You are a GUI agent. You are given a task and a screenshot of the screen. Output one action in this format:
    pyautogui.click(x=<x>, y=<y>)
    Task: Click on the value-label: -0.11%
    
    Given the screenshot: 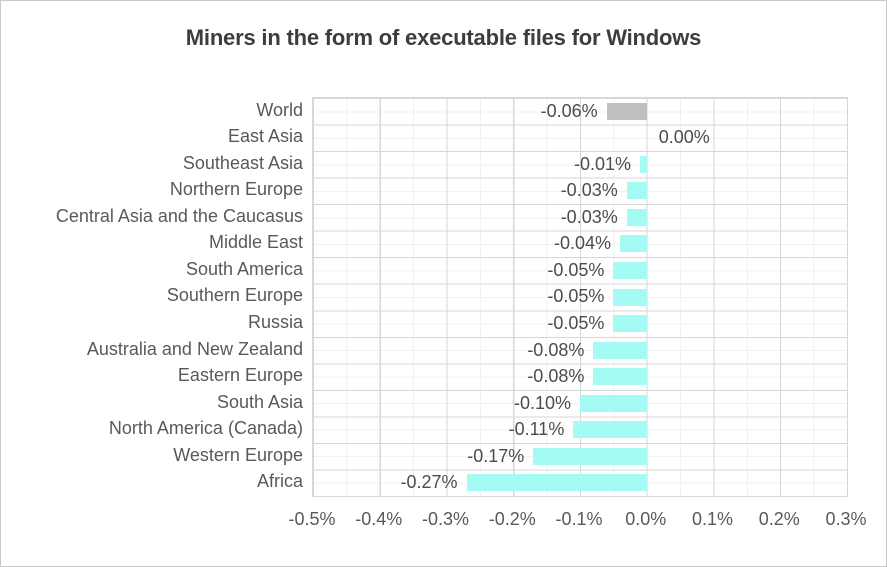 What is the action you would take?
    pyautogui.click(x=536, y=429)
    